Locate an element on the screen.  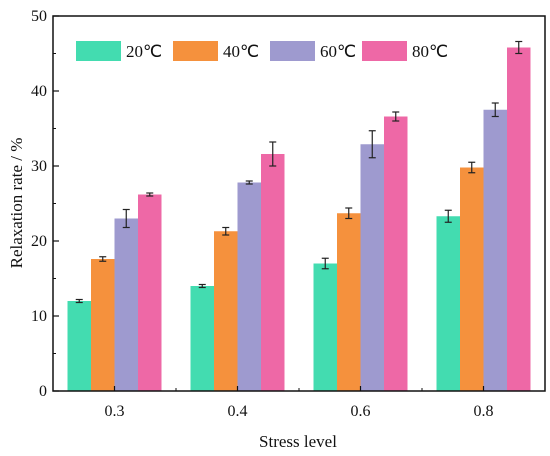
y-tick-label: 50 is located at coordinates (39, 16).